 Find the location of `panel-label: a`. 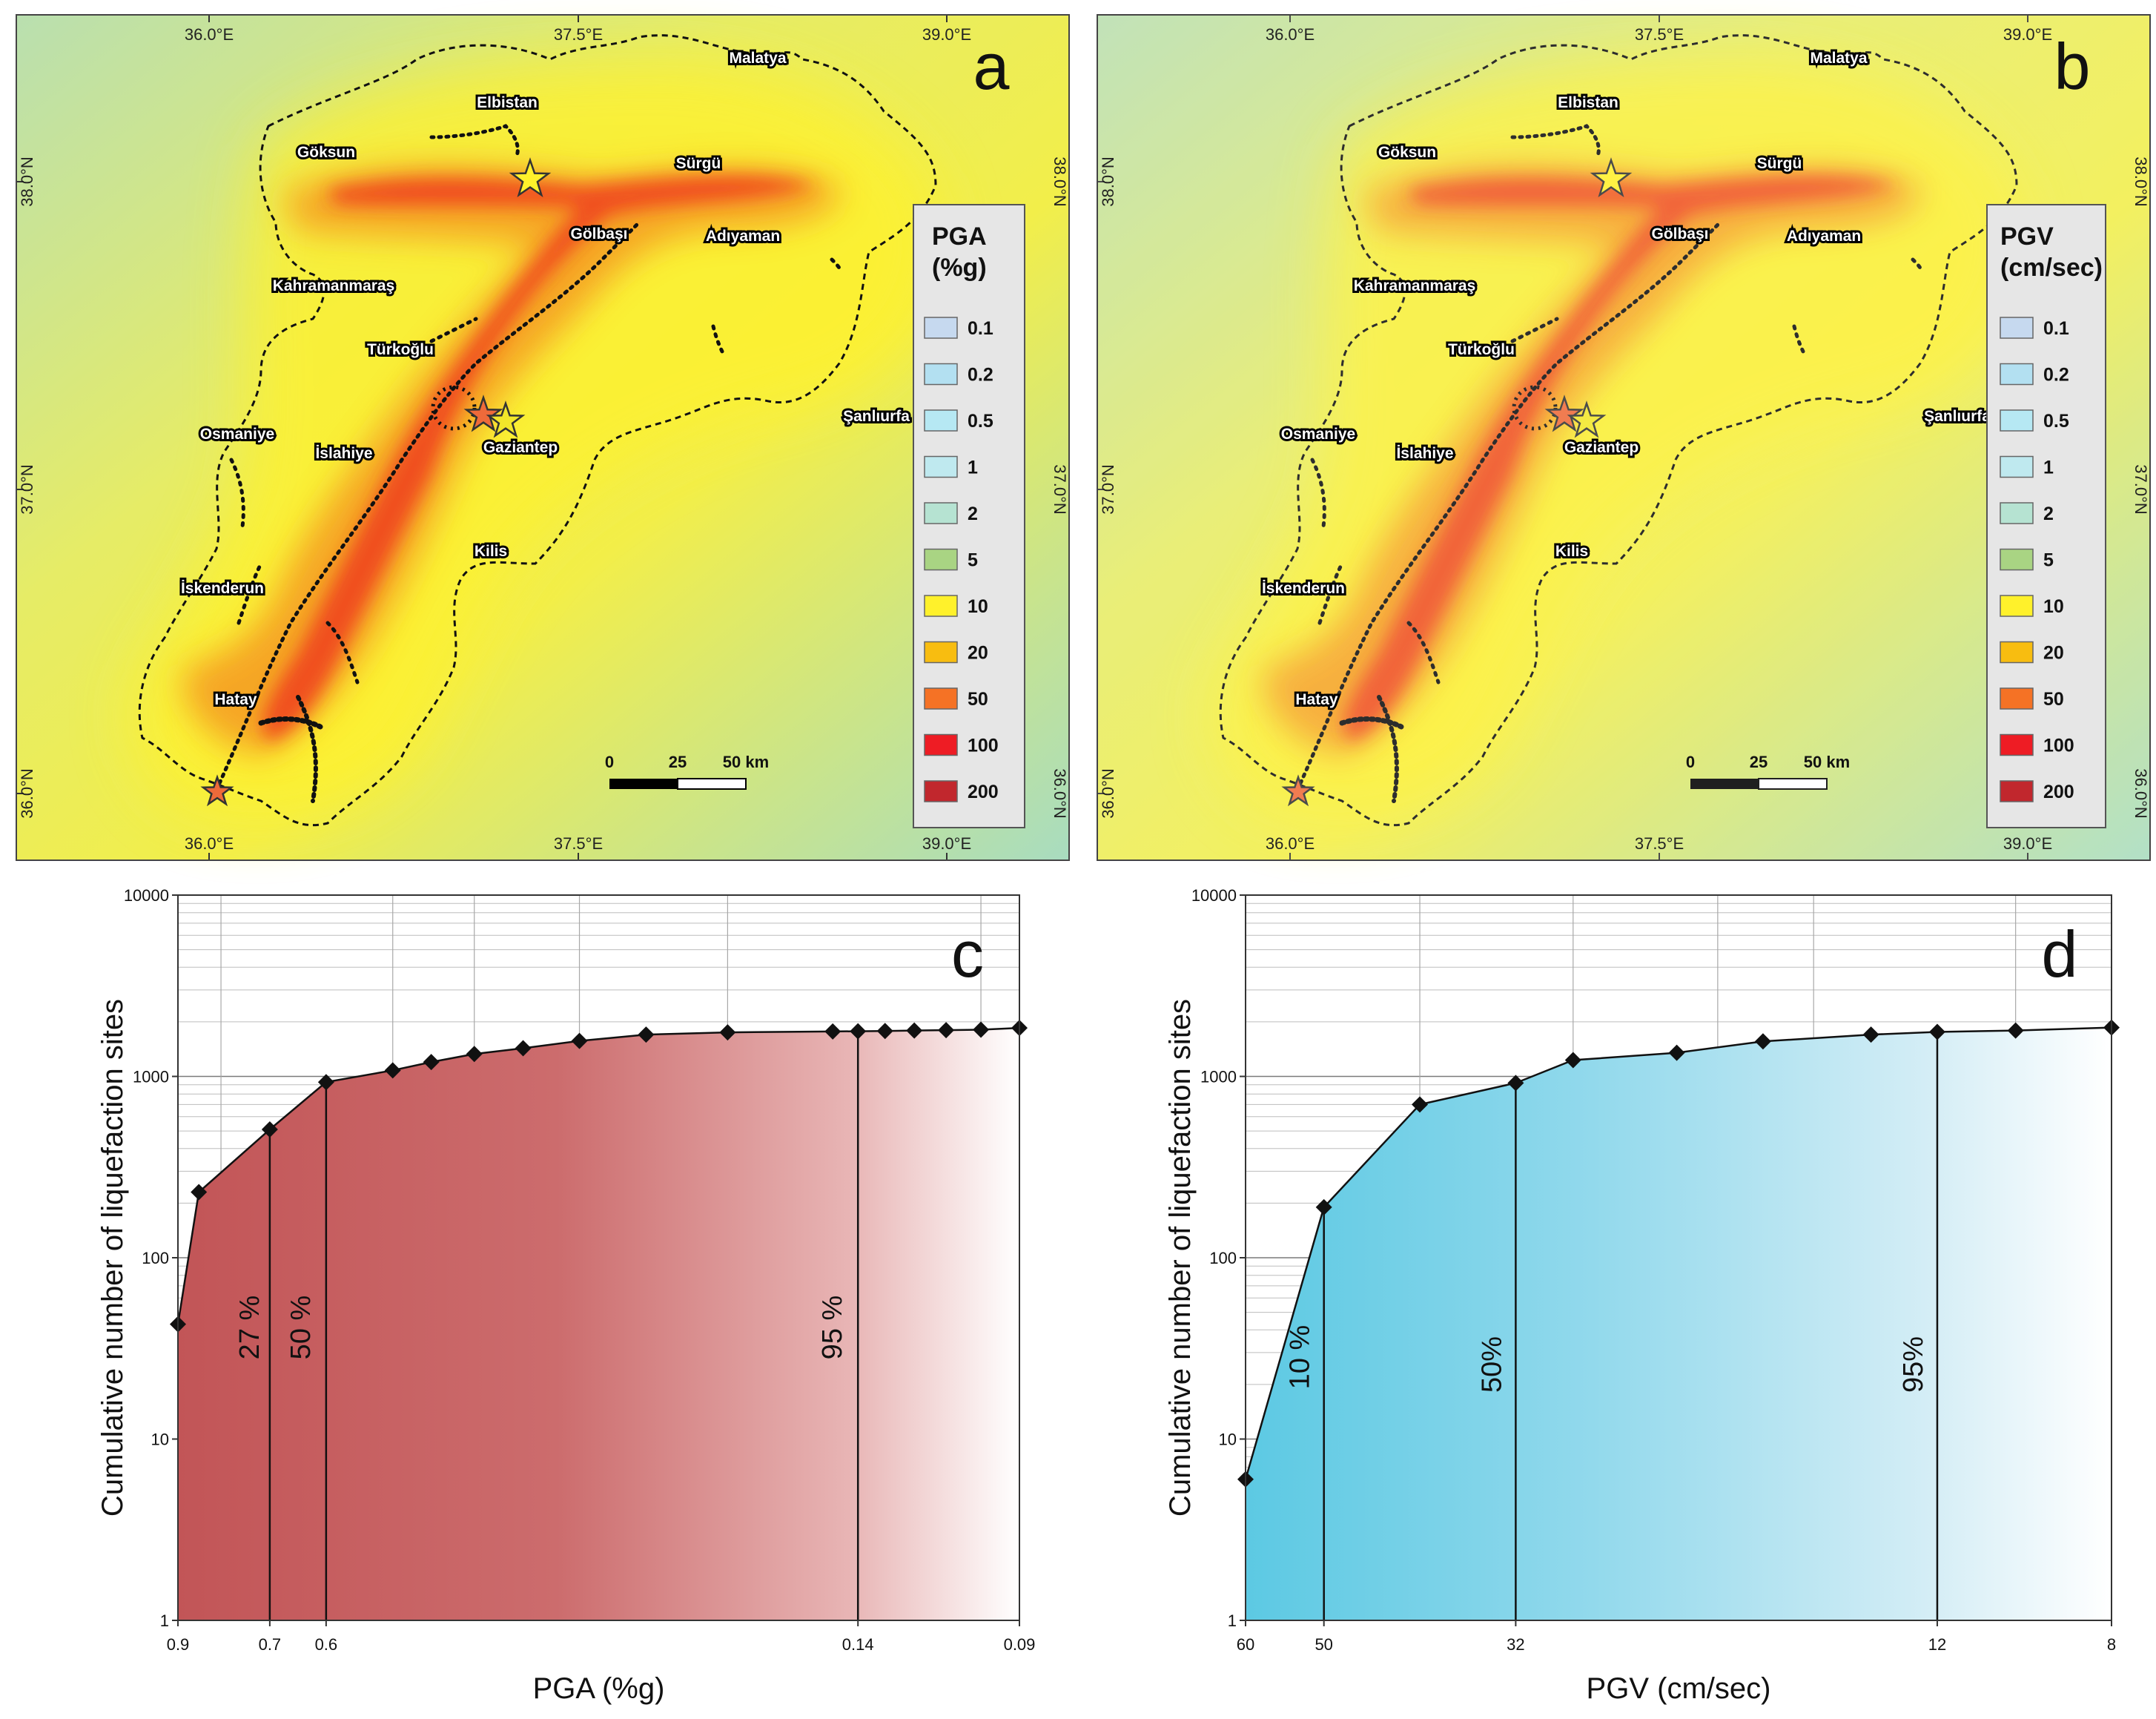

panel-label: a is located at coordinates (991, 66).